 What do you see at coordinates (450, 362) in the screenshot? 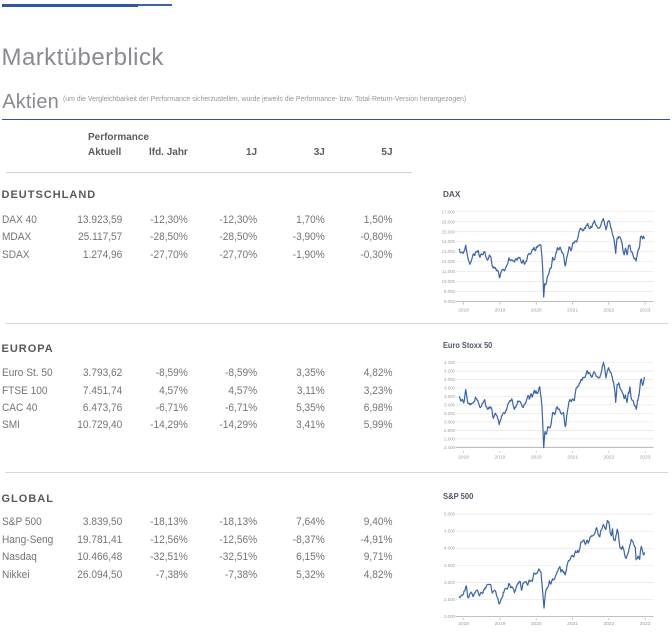
I see `svg-text: 4.400` at bounding box center [450, 362].